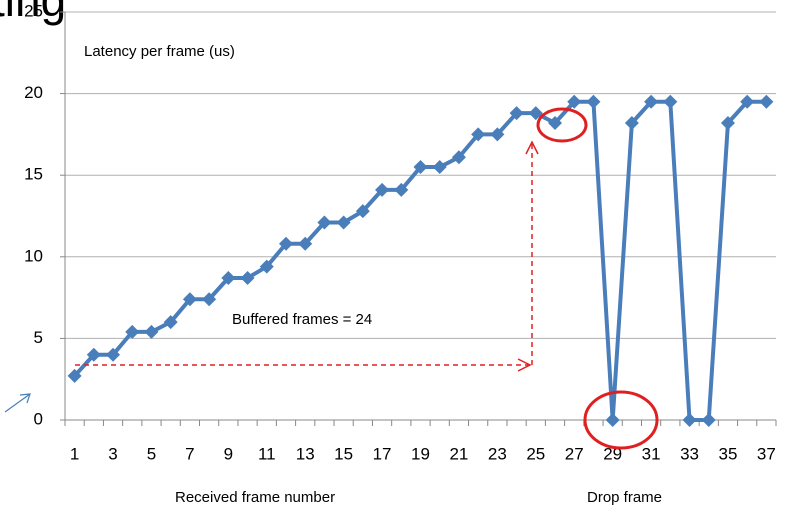 Image resolution: width=792 pixels, height=514 pixels. Describe the element at coordinates (17, 403) in the screenshot. I see `pointer-arrow` at that location.